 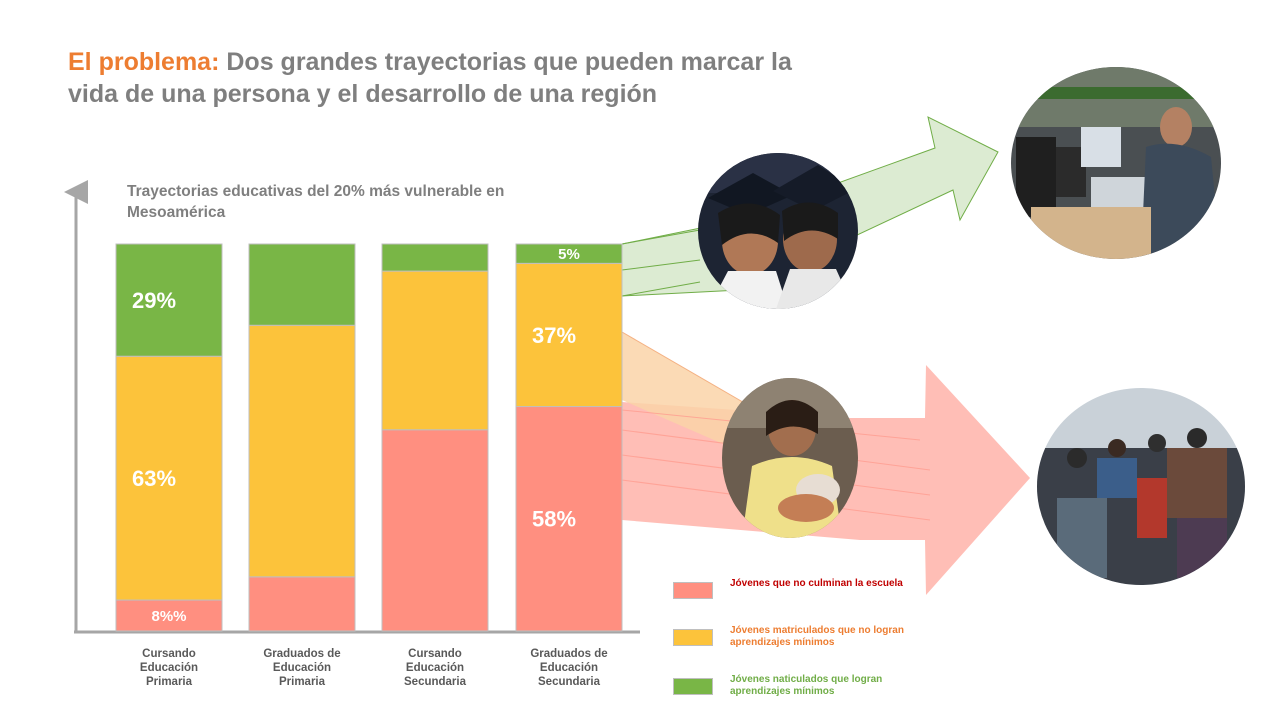 What do you see at coordinates (790, 458) in the screenshot?
I see `mother-child-photo` at bounding box center [790, 458].